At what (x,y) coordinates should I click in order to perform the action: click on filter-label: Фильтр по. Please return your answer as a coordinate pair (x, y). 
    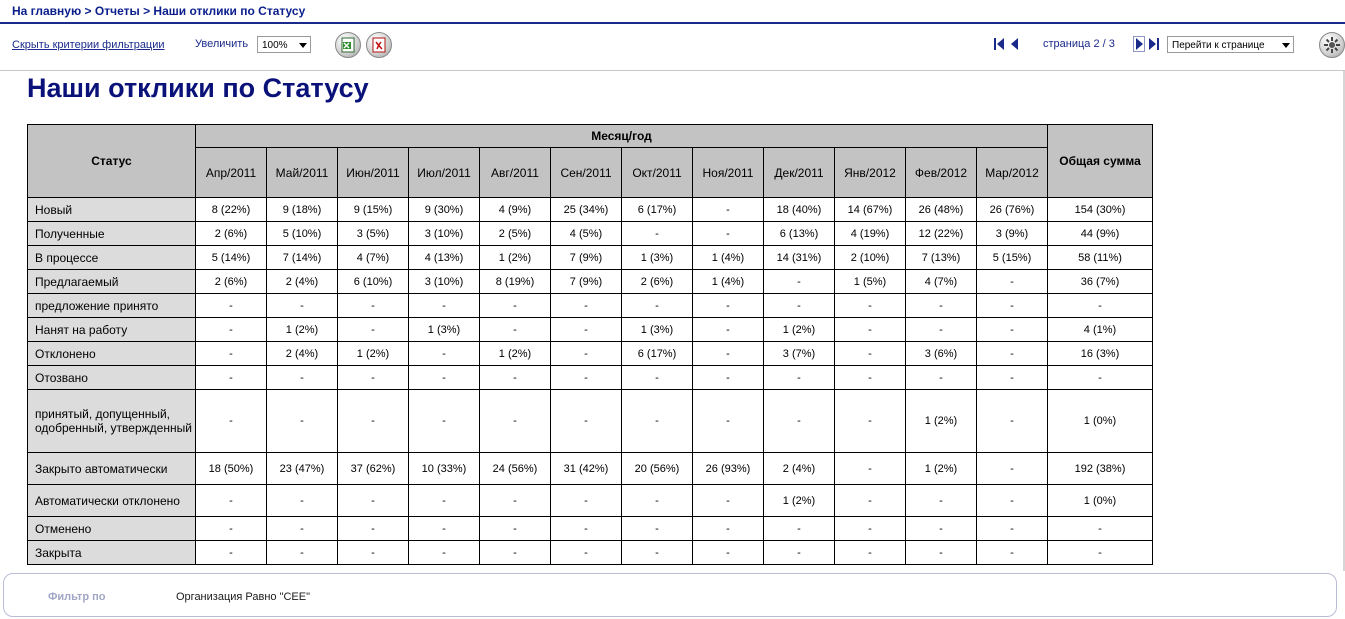
    Looking at the image, I should click on (77, 597).